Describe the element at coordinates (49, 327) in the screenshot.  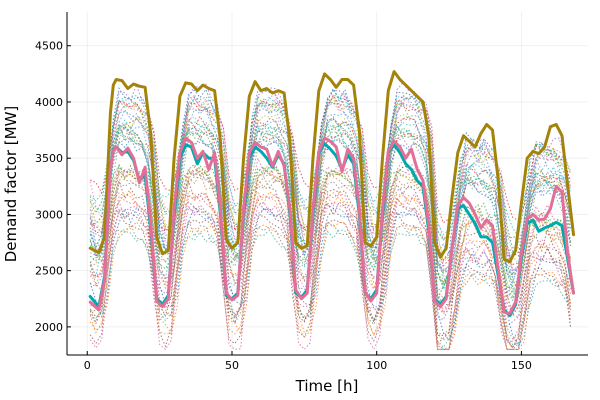
I see `y-tick-label: 2000` at that location.